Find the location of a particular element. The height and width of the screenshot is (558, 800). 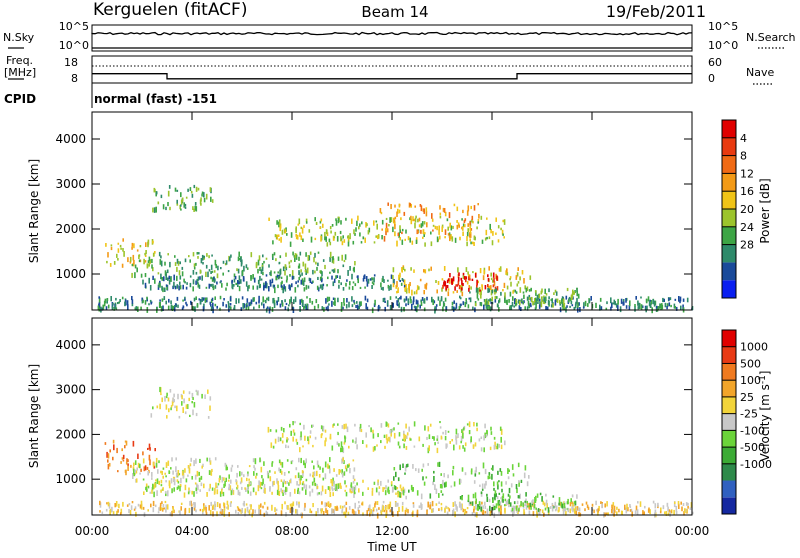

date-title: 19/Feb/2011 is located at coordinates (656, 11).